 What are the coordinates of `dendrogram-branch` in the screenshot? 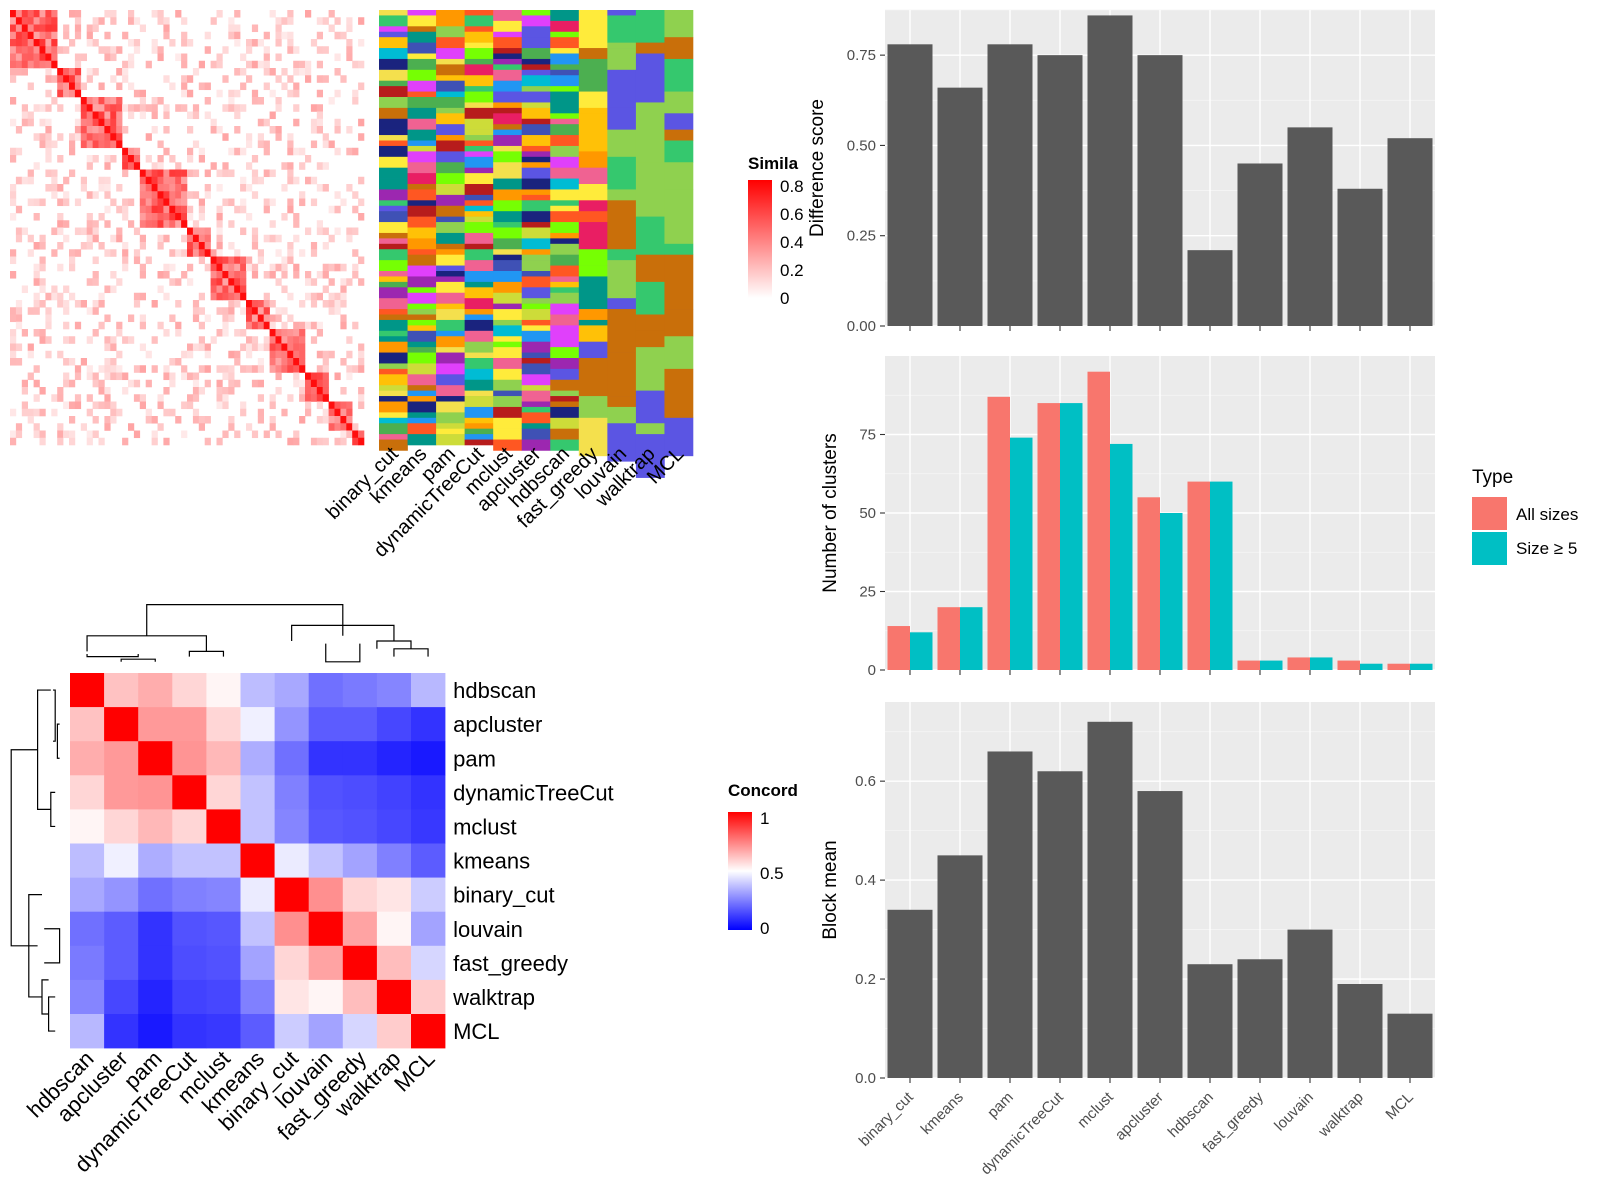 It's located at (58, 741).